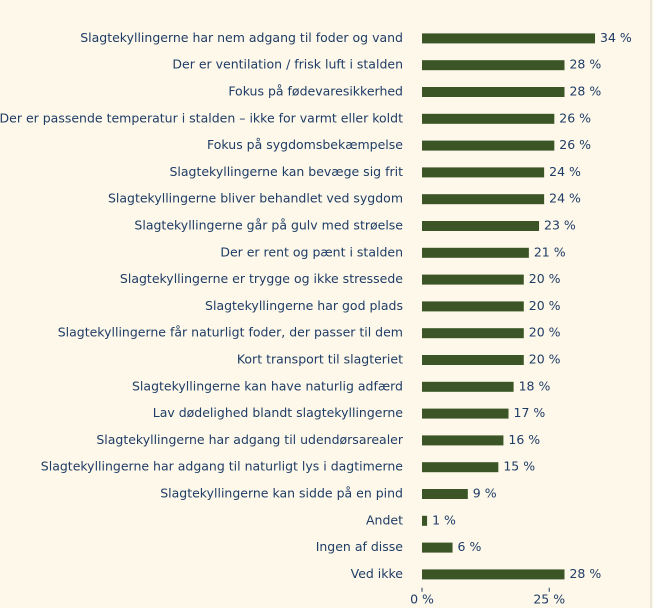 The width and height of the screenshot is (653, 608). Describe the element at coordinates (470, 546) in the screenshot. I see `value-label: 6 %` at that location.